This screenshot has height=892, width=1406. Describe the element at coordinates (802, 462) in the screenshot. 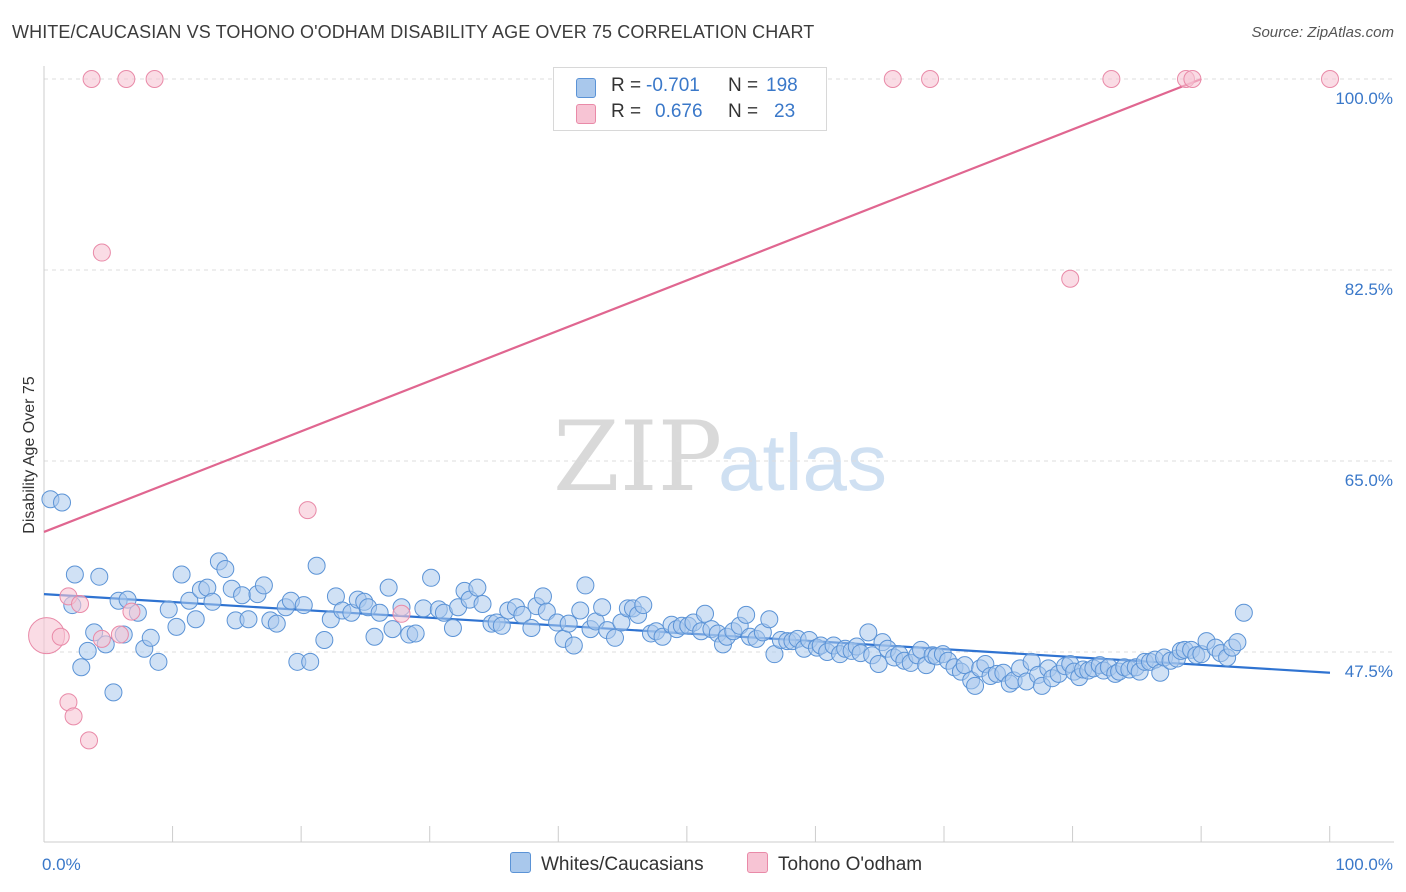

I see `watermark-atlas: atlas` at that location.